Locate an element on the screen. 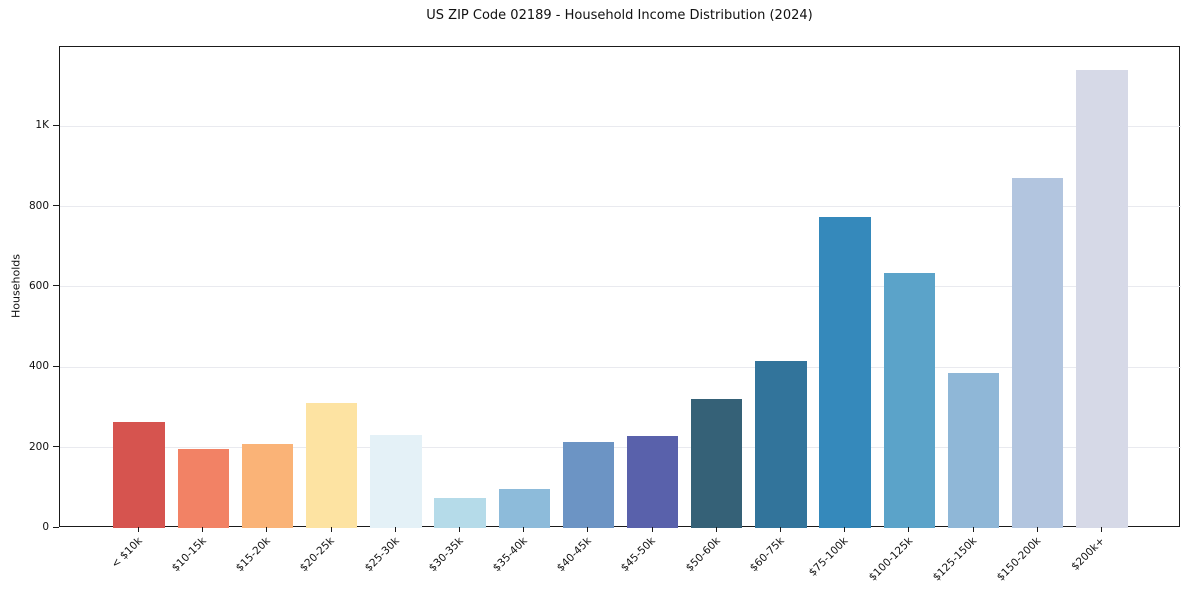  x-tick-label: $30-35k is located at coordinates (446, 555).